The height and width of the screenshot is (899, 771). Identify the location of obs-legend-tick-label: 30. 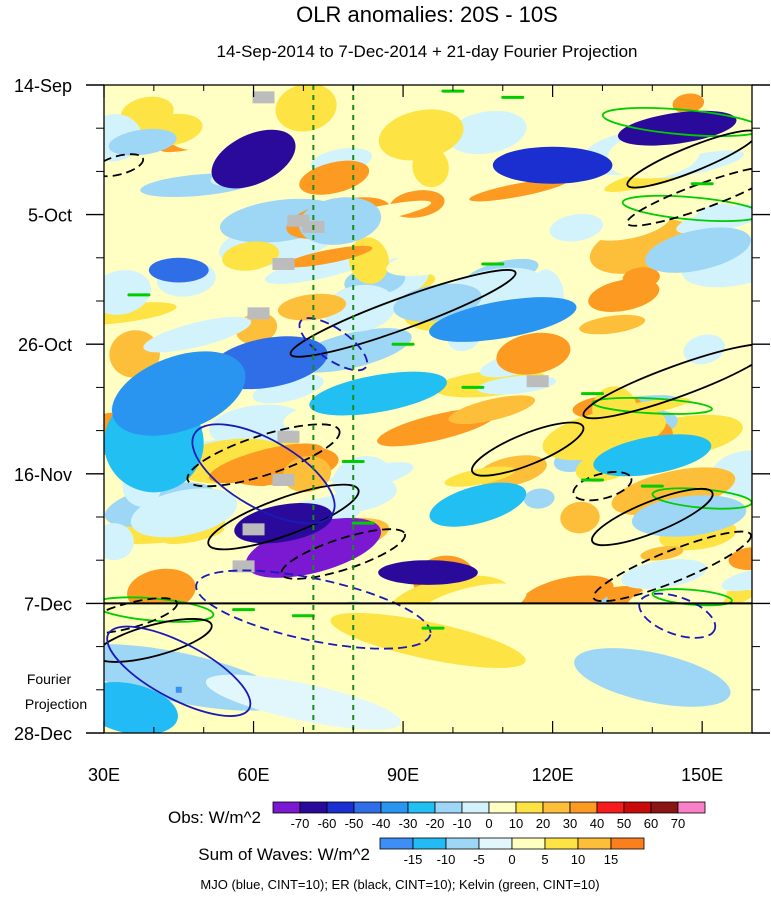
(570, 823).